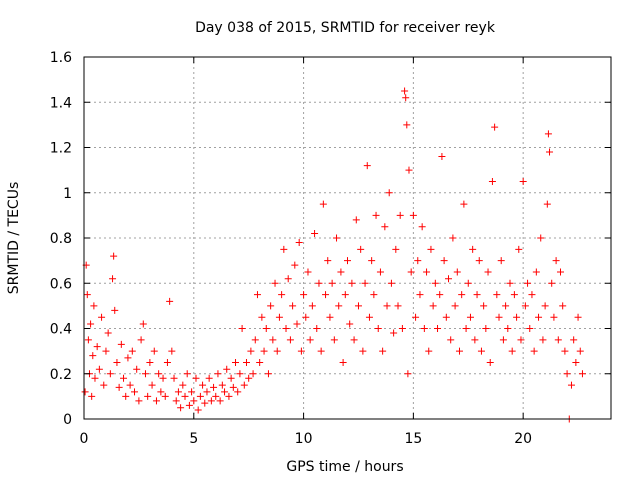 Image resolution: width=640 pixels, height=484 pixels. Describe the element at coordinates (14, 238) in the screenshot. I see `y-axis-label: SRMTID / TECUs` at that location.